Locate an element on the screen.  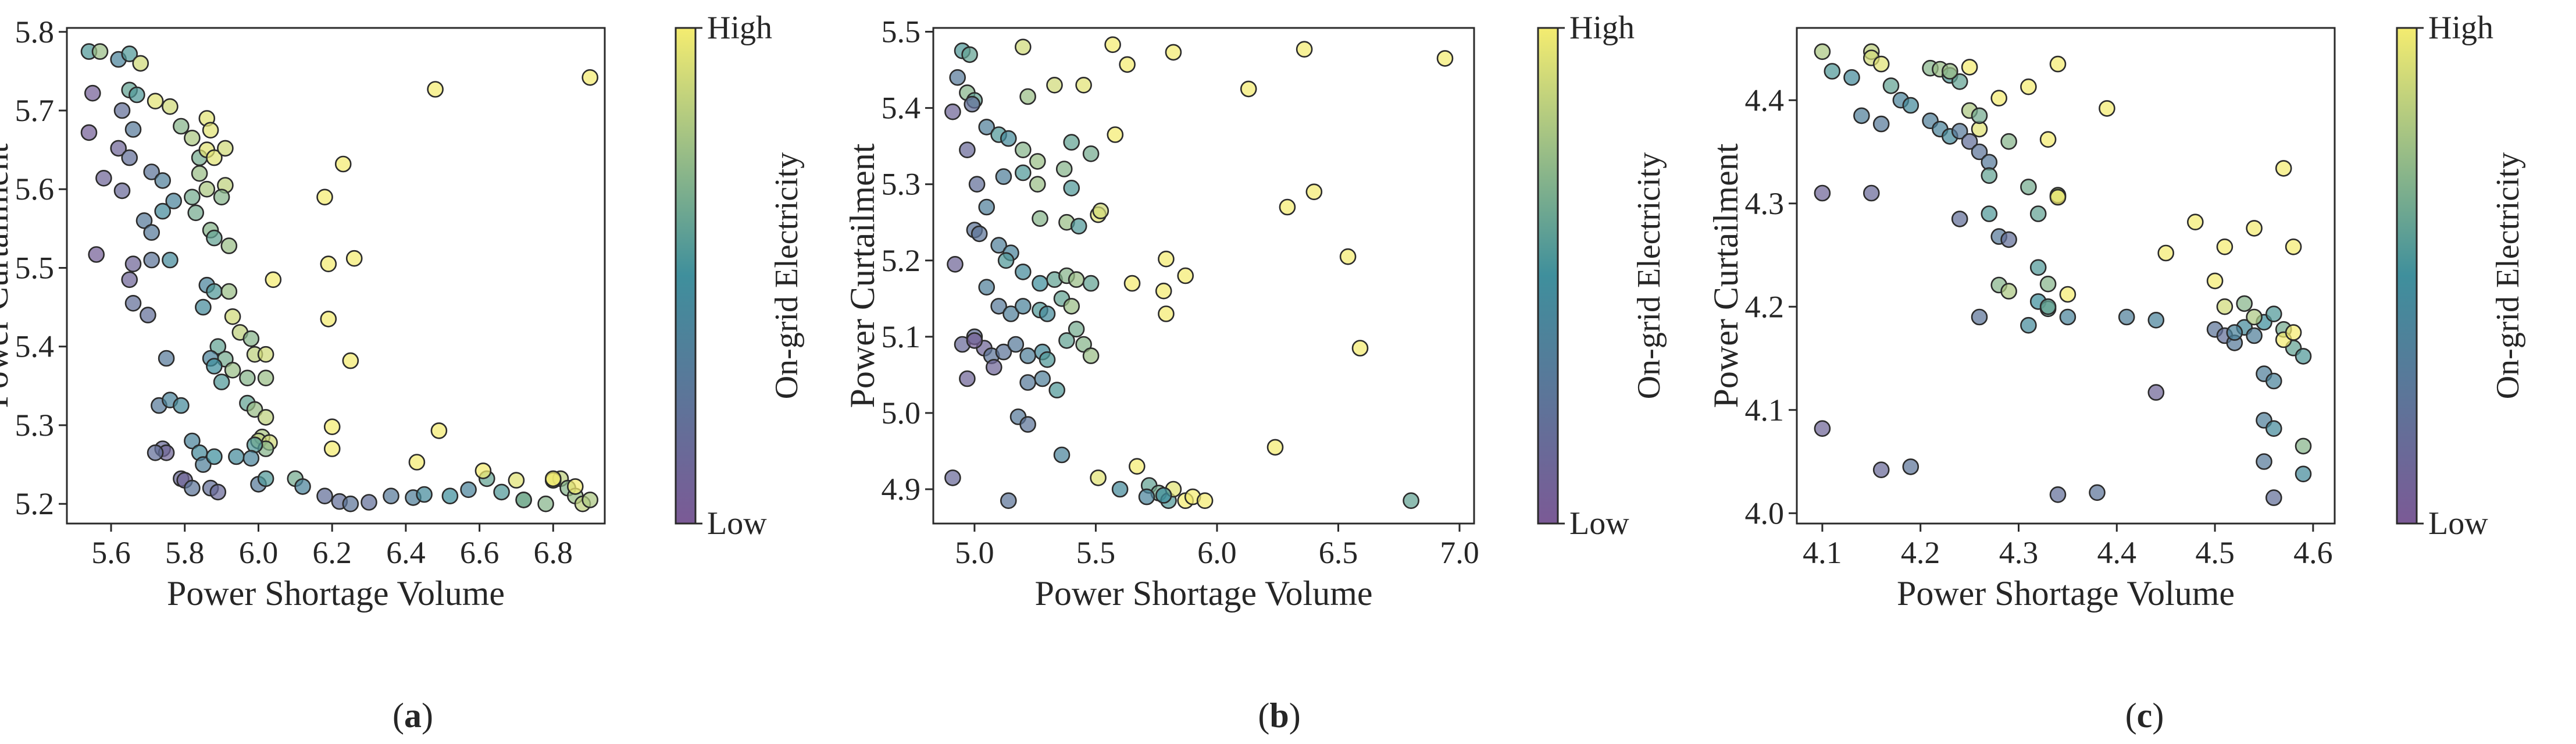
y-tick-label: 4.0 is located at coordinates (1765, 513).